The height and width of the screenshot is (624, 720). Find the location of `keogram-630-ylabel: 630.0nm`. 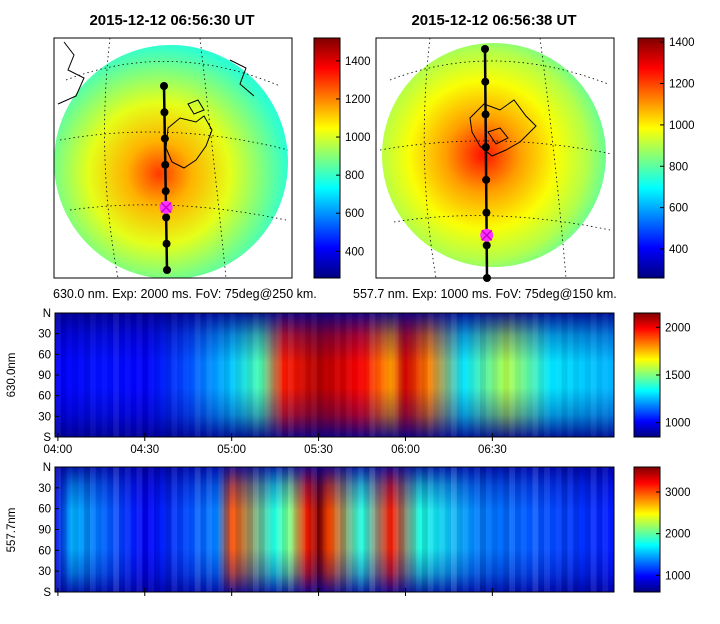

keogram-630-ylabel: 630.0nm is located at coordinates (12, 375).